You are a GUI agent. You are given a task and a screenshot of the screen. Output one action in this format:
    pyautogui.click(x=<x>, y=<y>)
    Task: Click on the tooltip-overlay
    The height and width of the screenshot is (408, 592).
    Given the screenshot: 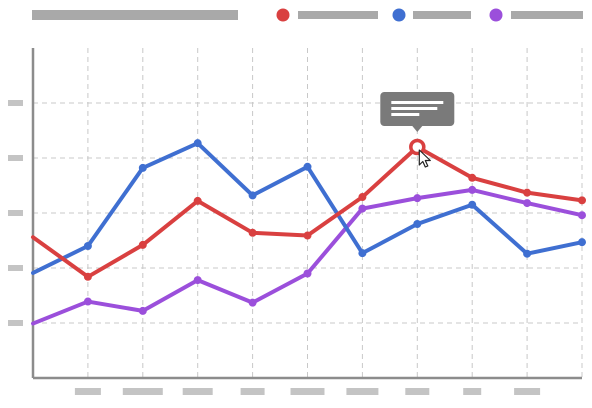 What is the action you would take?
    pyautogui.click(x=417, y=130)
    